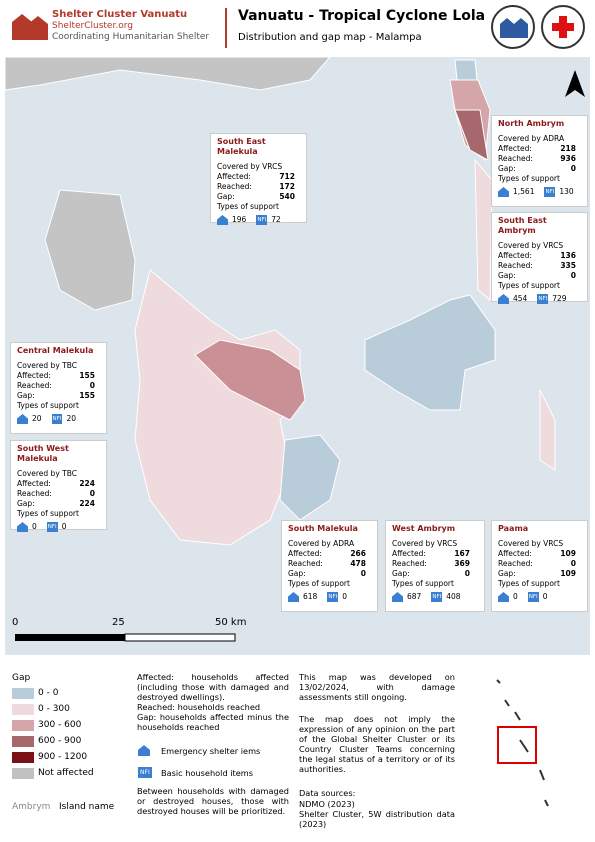  What do you see at coordinates (37, 418) in the screenshot?
I see `shelter-value: 20` at bounding box center [37, 418].